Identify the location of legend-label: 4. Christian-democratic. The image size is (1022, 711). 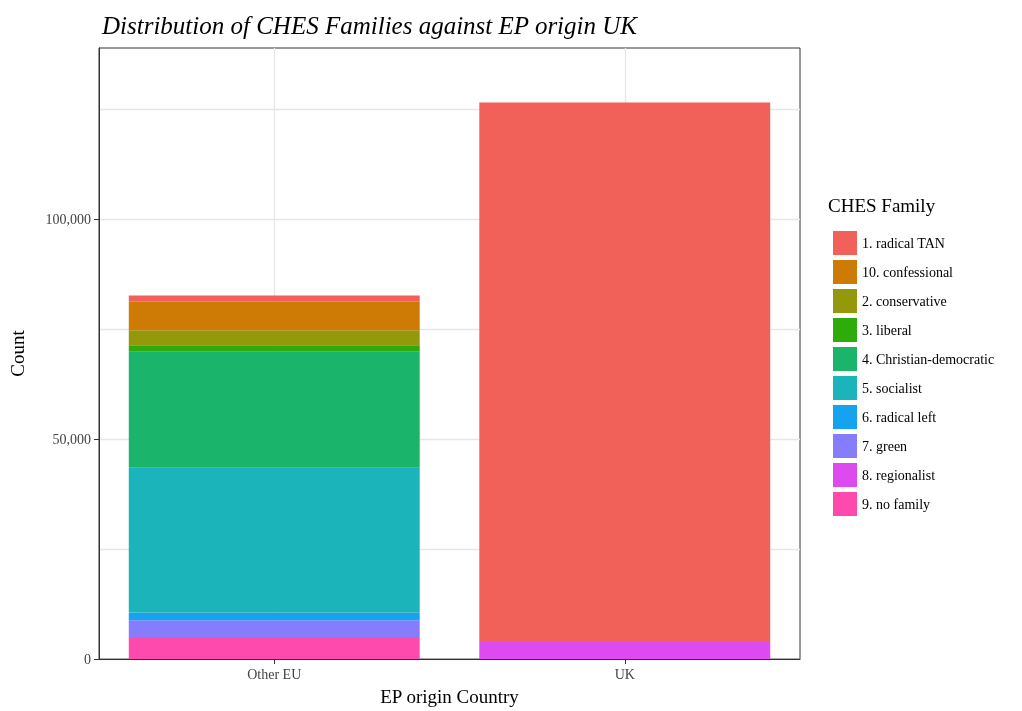
(928, 359).